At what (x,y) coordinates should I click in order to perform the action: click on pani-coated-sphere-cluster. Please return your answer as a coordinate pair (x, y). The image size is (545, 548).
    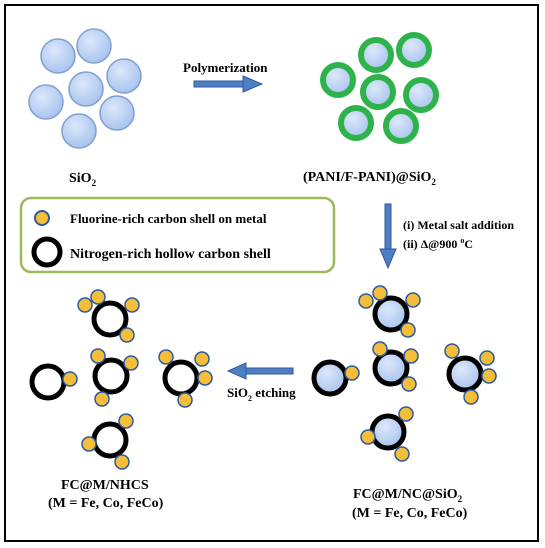
    Looking at the image, I should click on (379, 88).